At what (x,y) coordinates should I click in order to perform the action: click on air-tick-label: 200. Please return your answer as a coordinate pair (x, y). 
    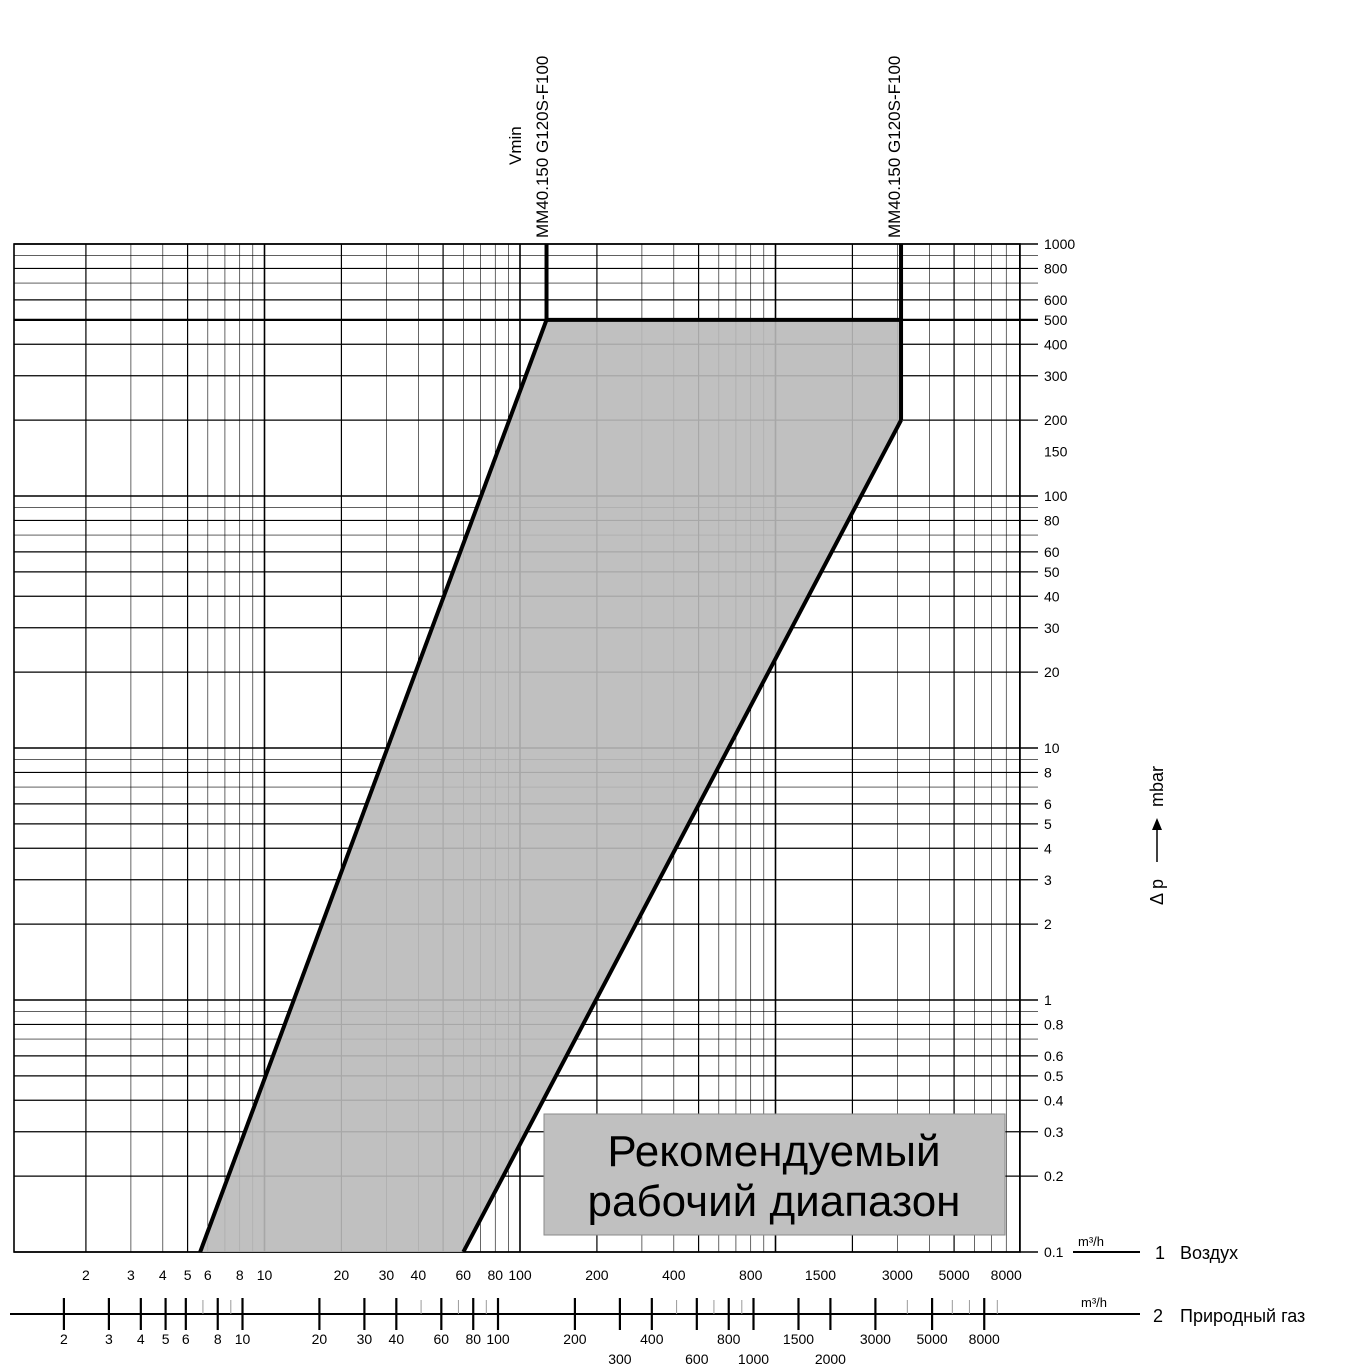
    Looking at the image, I should click on (597, 1275).